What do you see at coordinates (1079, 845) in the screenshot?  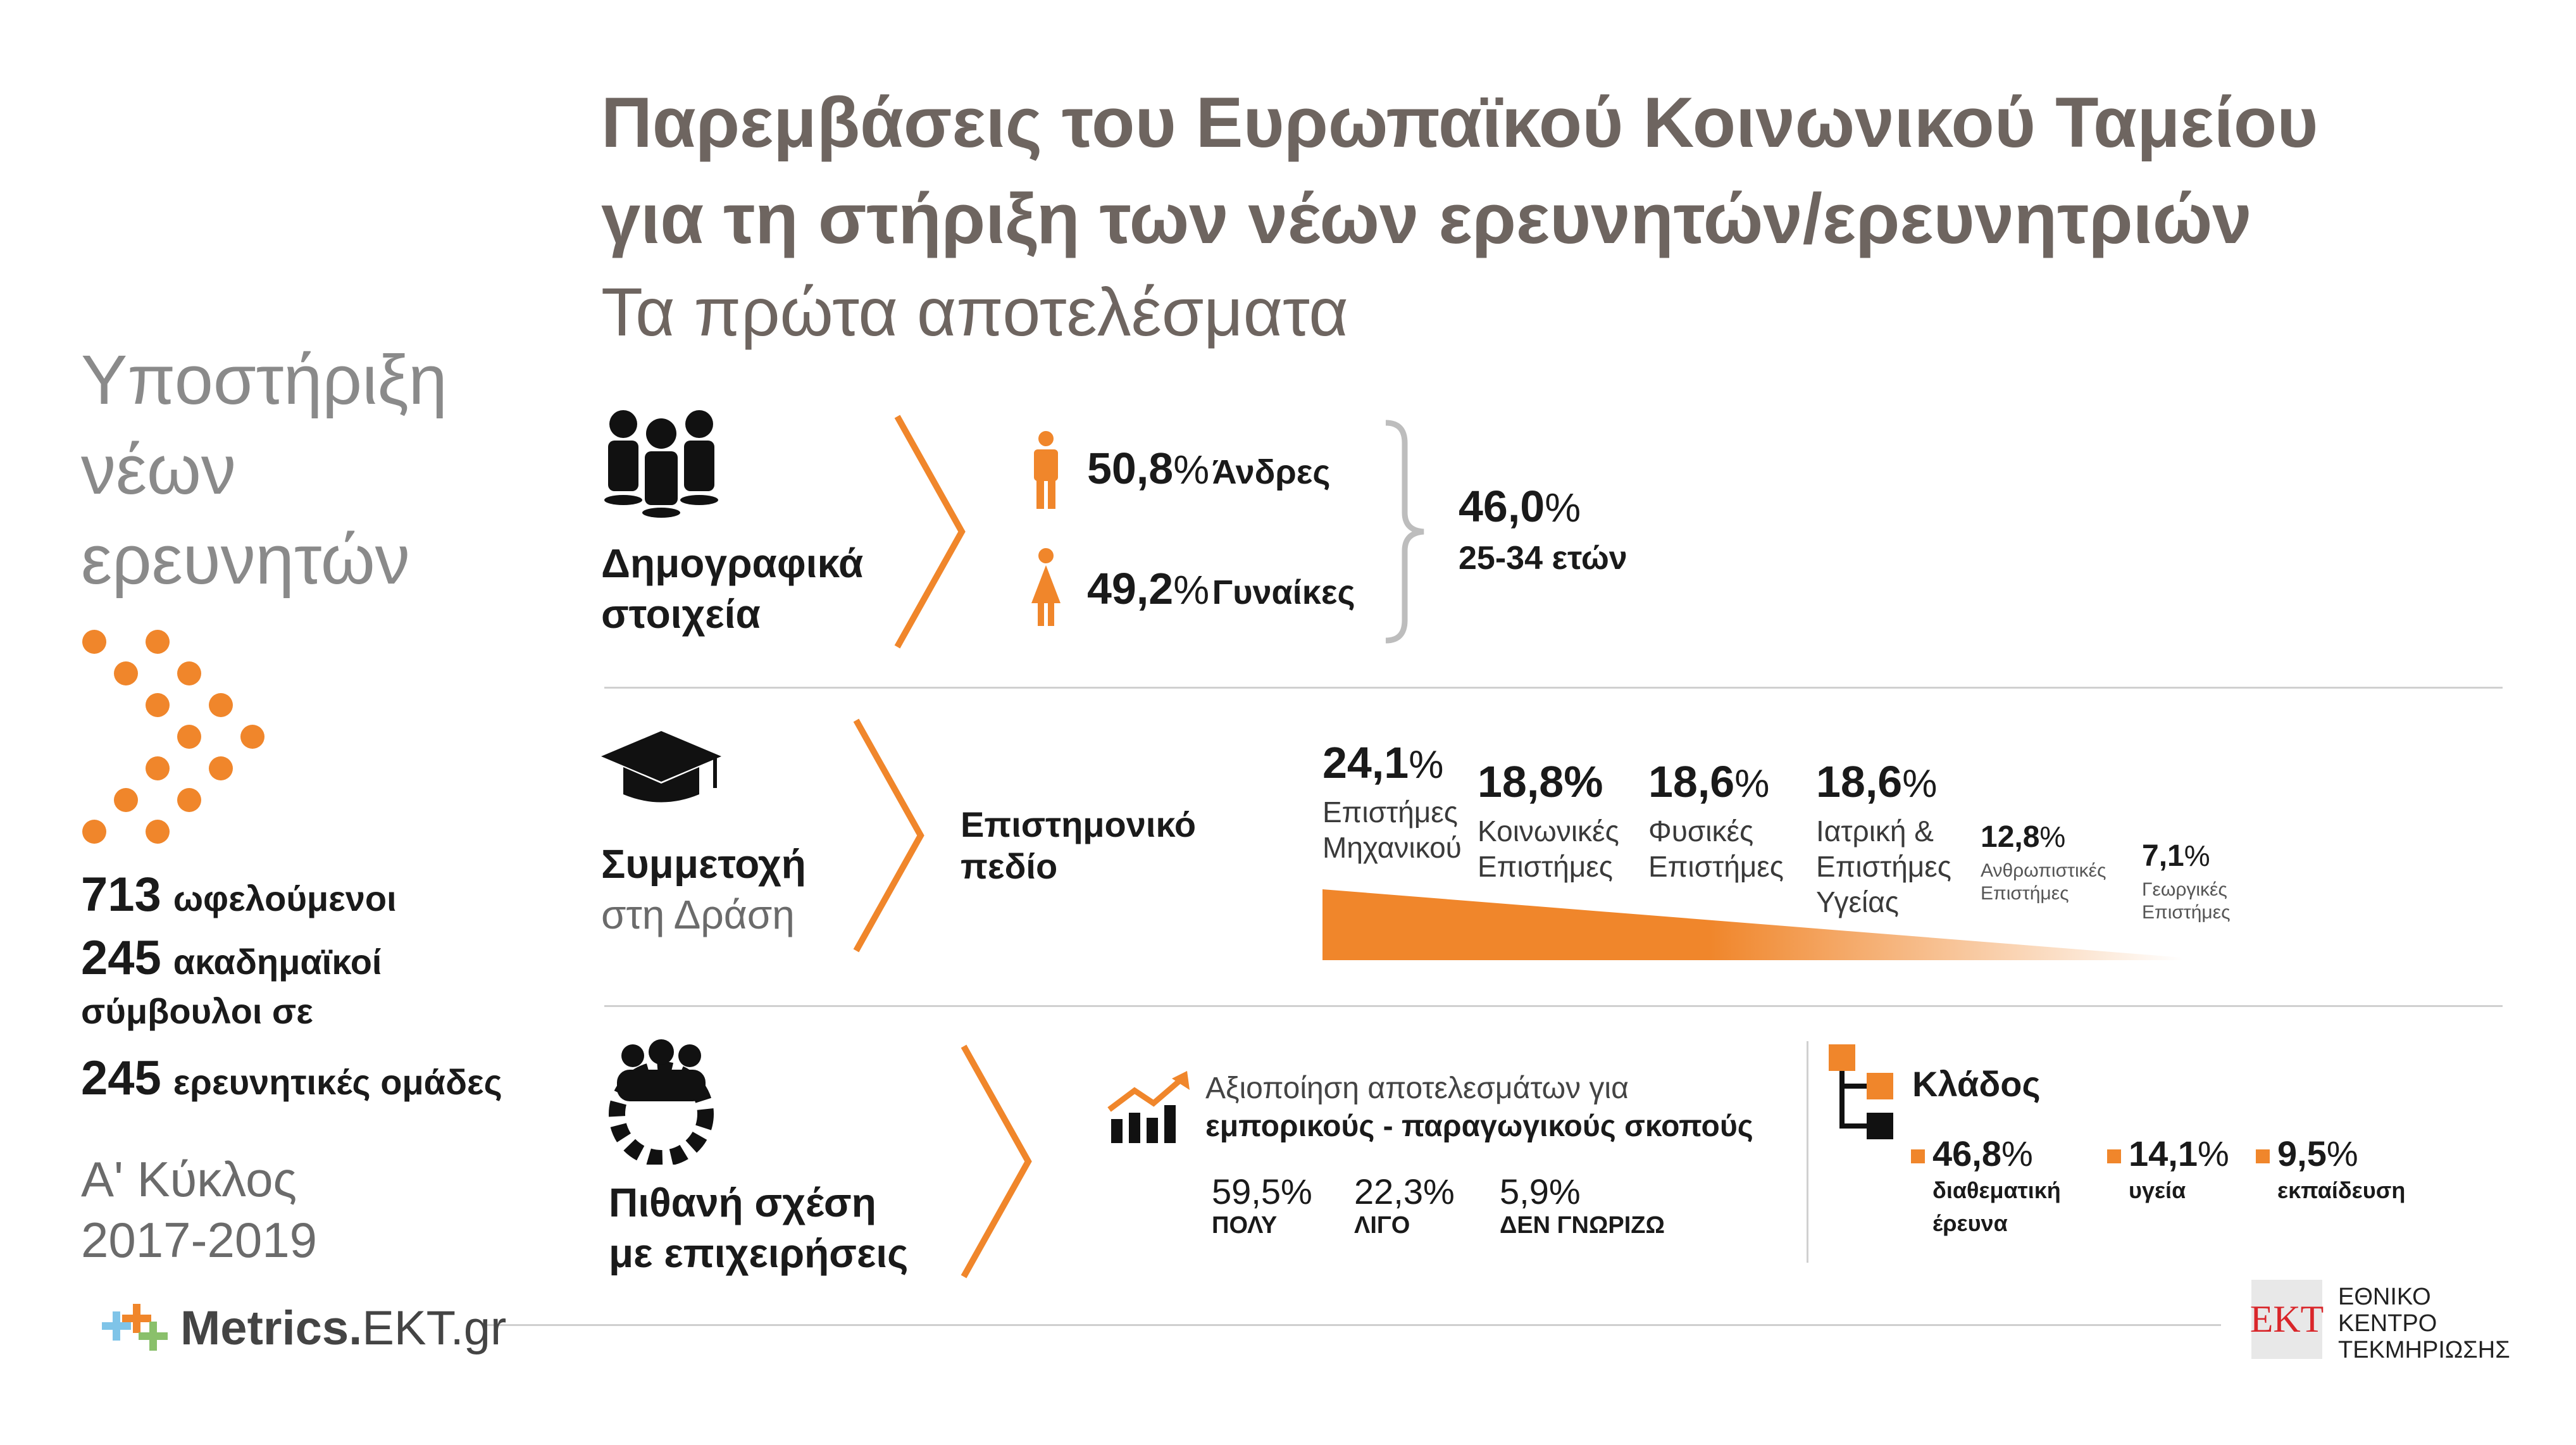 I see `scientific-field-title: Επιστημονικό πεδίο` at bounding box center [1079, 845].